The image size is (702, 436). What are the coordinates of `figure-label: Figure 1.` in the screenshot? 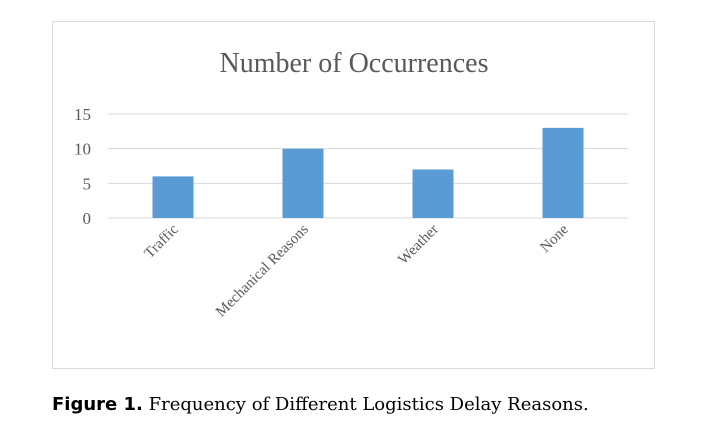 It's located at (97, 404).